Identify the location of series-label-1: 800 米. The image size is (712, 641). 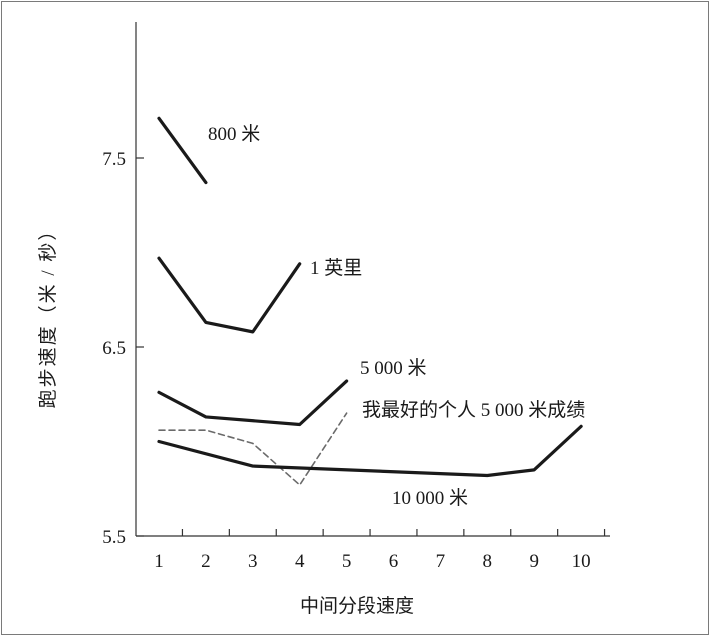
(234, 134).